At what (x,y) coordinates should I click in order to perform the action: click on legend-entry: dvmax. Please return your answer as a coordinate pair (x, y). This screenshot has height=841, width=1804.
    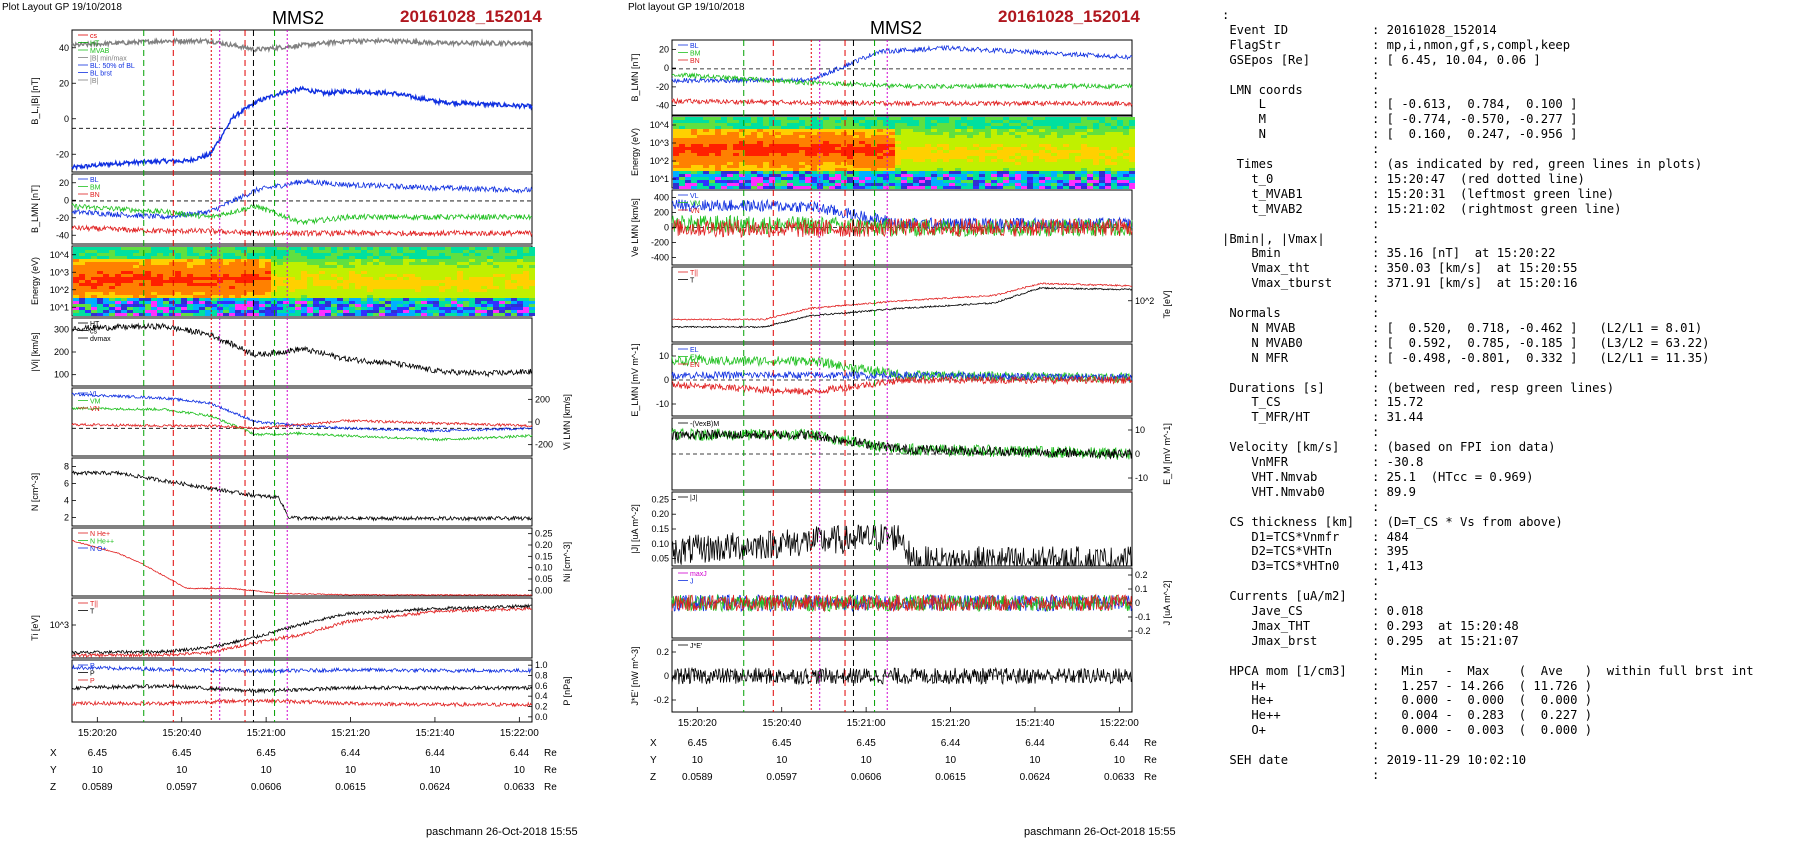
    Looking at the image, I should click on (100, 339).